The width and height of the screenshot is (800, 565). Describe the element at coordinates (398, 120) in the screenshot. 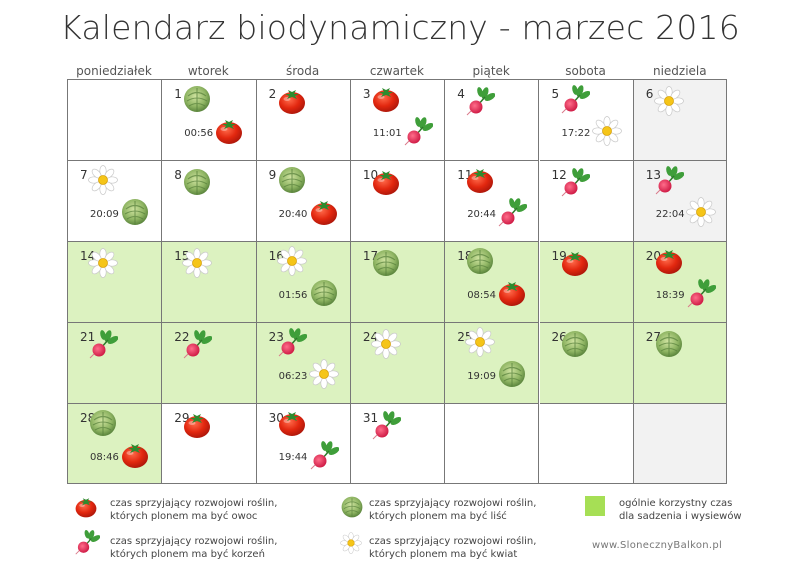

I see `calendar-day-cell: 3 11:01` at that location.